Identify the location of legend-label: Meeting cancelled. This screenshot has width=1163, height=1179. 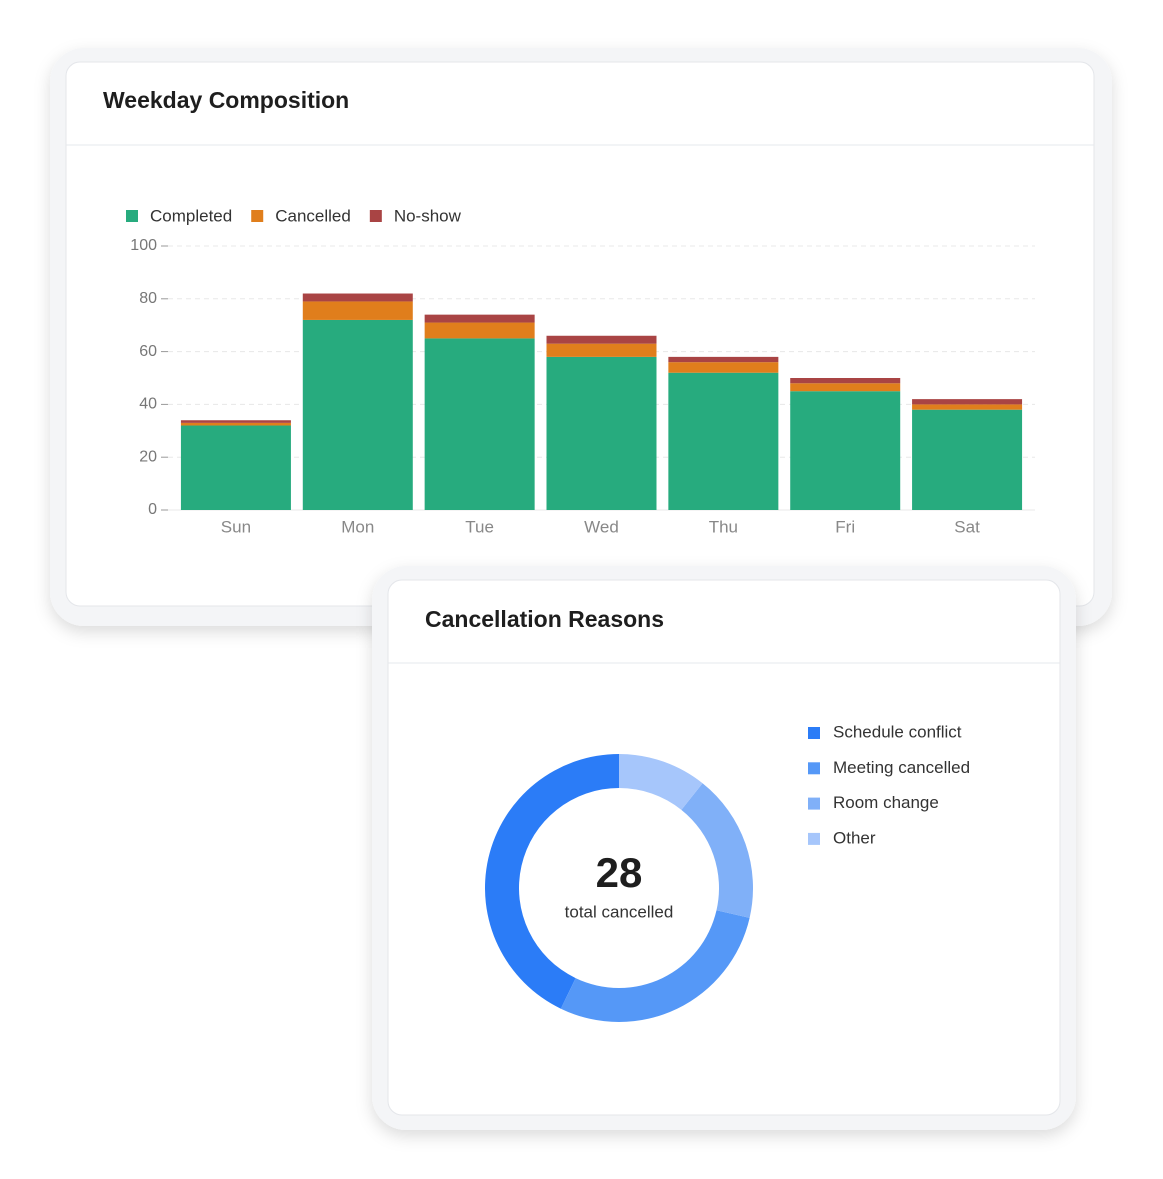
(901, 767).